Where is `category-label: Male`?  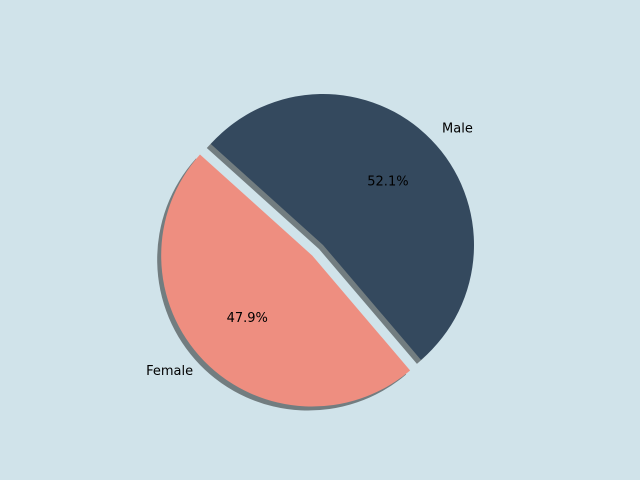
category-label: Male is located at coordinates (457, 129).